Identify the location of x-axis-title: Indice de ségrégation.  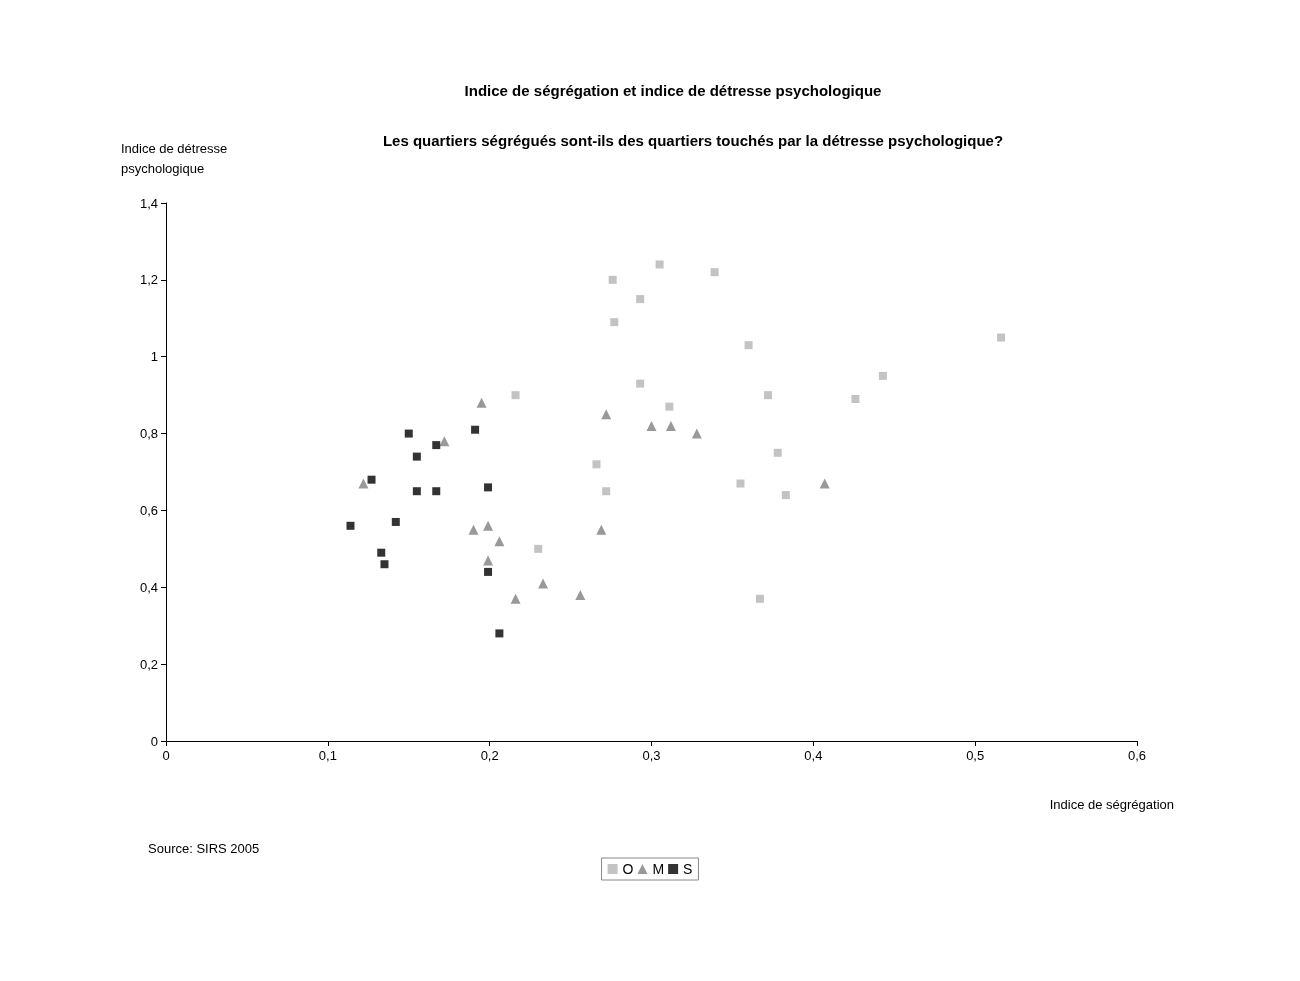
(1111, 804).